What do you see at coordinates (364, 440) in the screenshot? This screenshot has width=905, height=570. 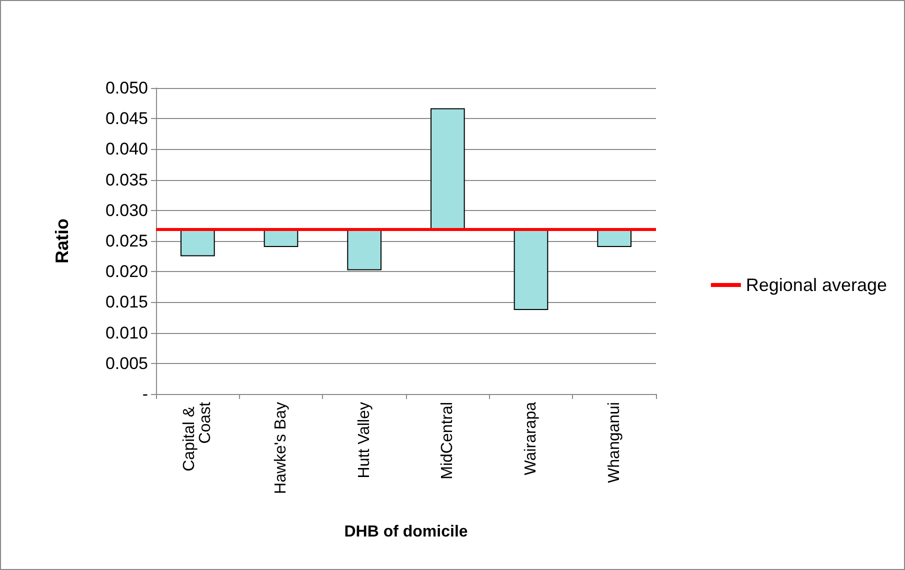 I see `x-tick-label: Hutt Valley` at bounding box center [364, 440].